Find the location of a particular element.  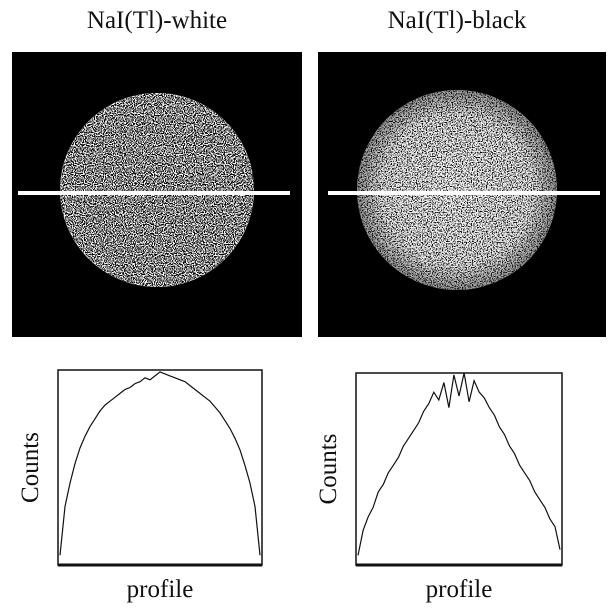

panel-title: NaI(Tl)-white is located at coordinates (157, 20).